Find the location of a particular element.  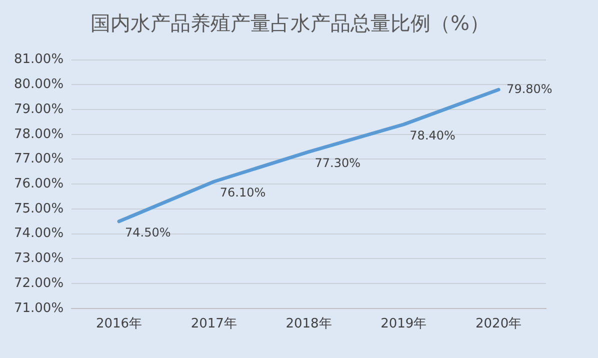

y-tick-label: 71.00% is located at coordinates (39, 308).